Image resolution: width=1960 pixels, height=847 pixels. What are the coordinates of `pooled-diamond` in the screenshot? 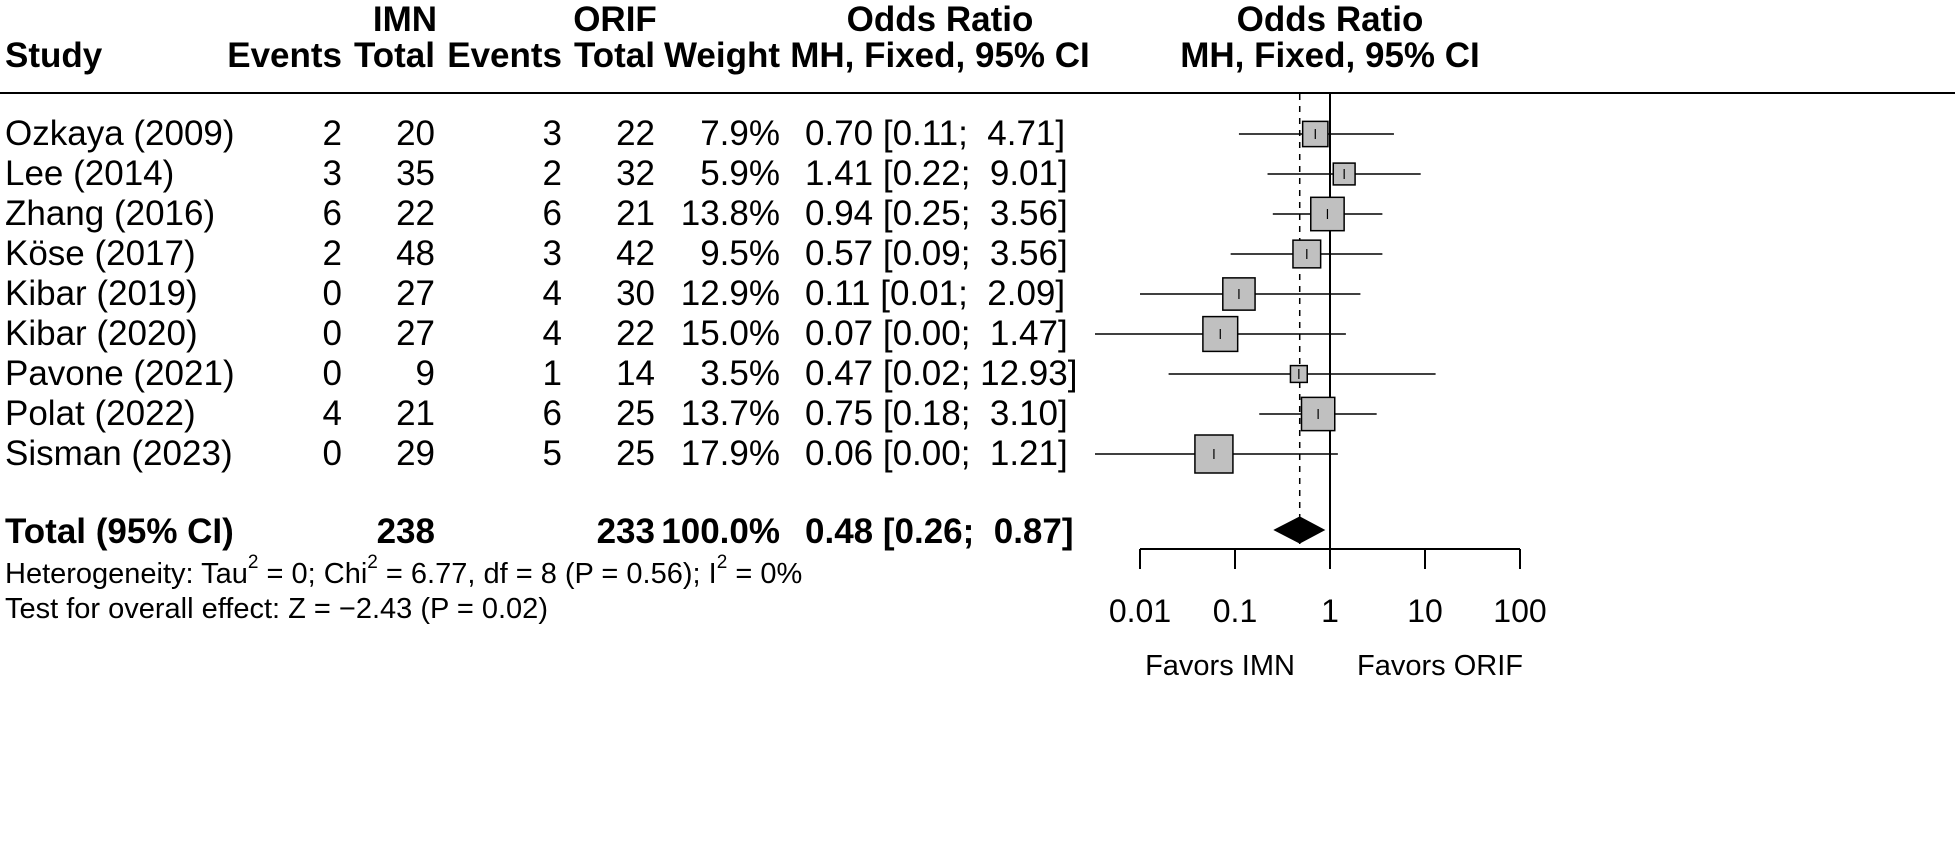 It's located at (1299, 530).